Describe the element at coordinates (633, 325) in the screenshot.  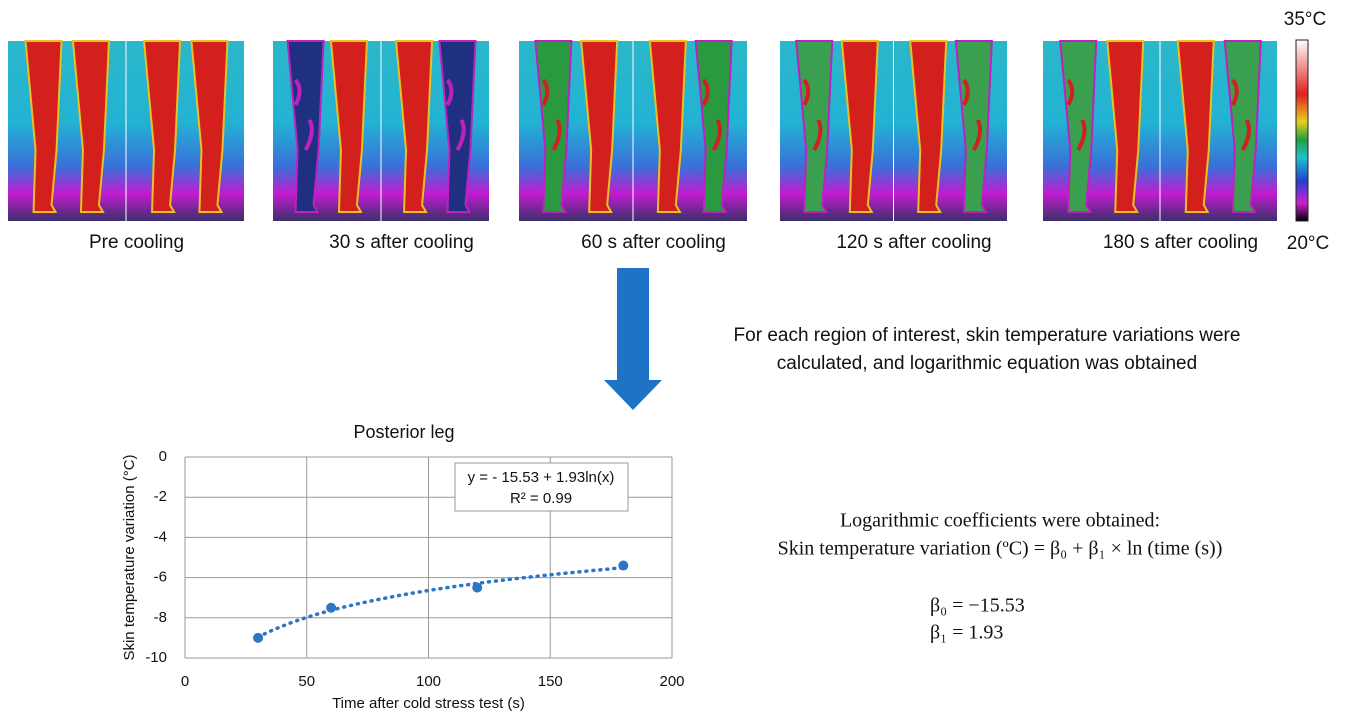
I see `arrow-shaft` at that location.